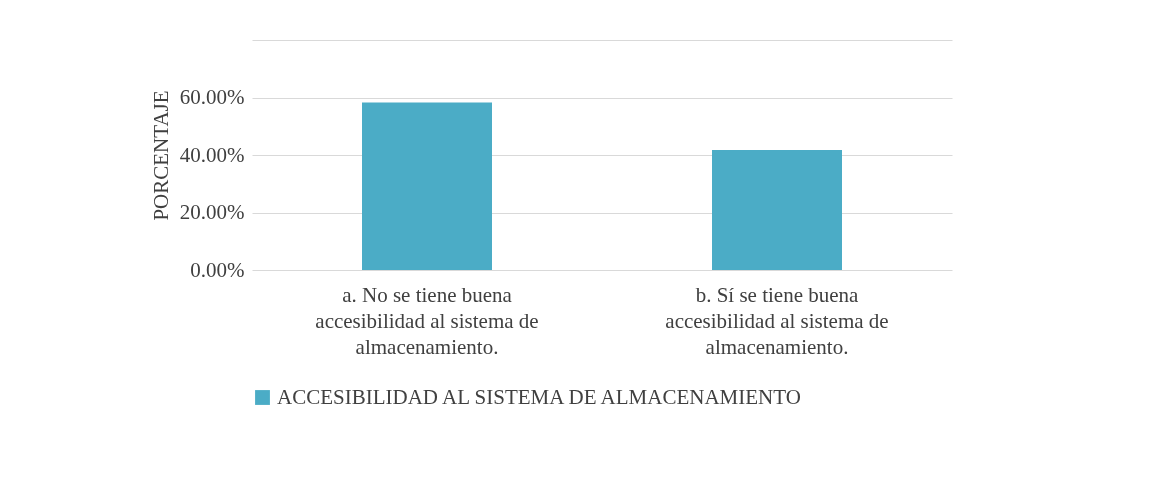  I want to click on x-tick-label: a. No se tiene buena accesibilidad al sistema de almacenamiento., so click(427, 320).